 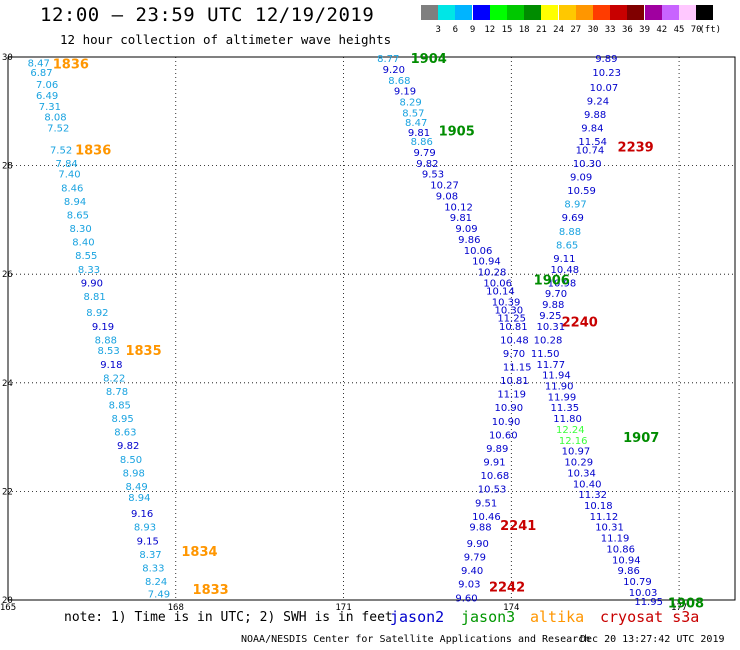 I want to click on wave-height-value: 9.18, so click(x=111, y=365).